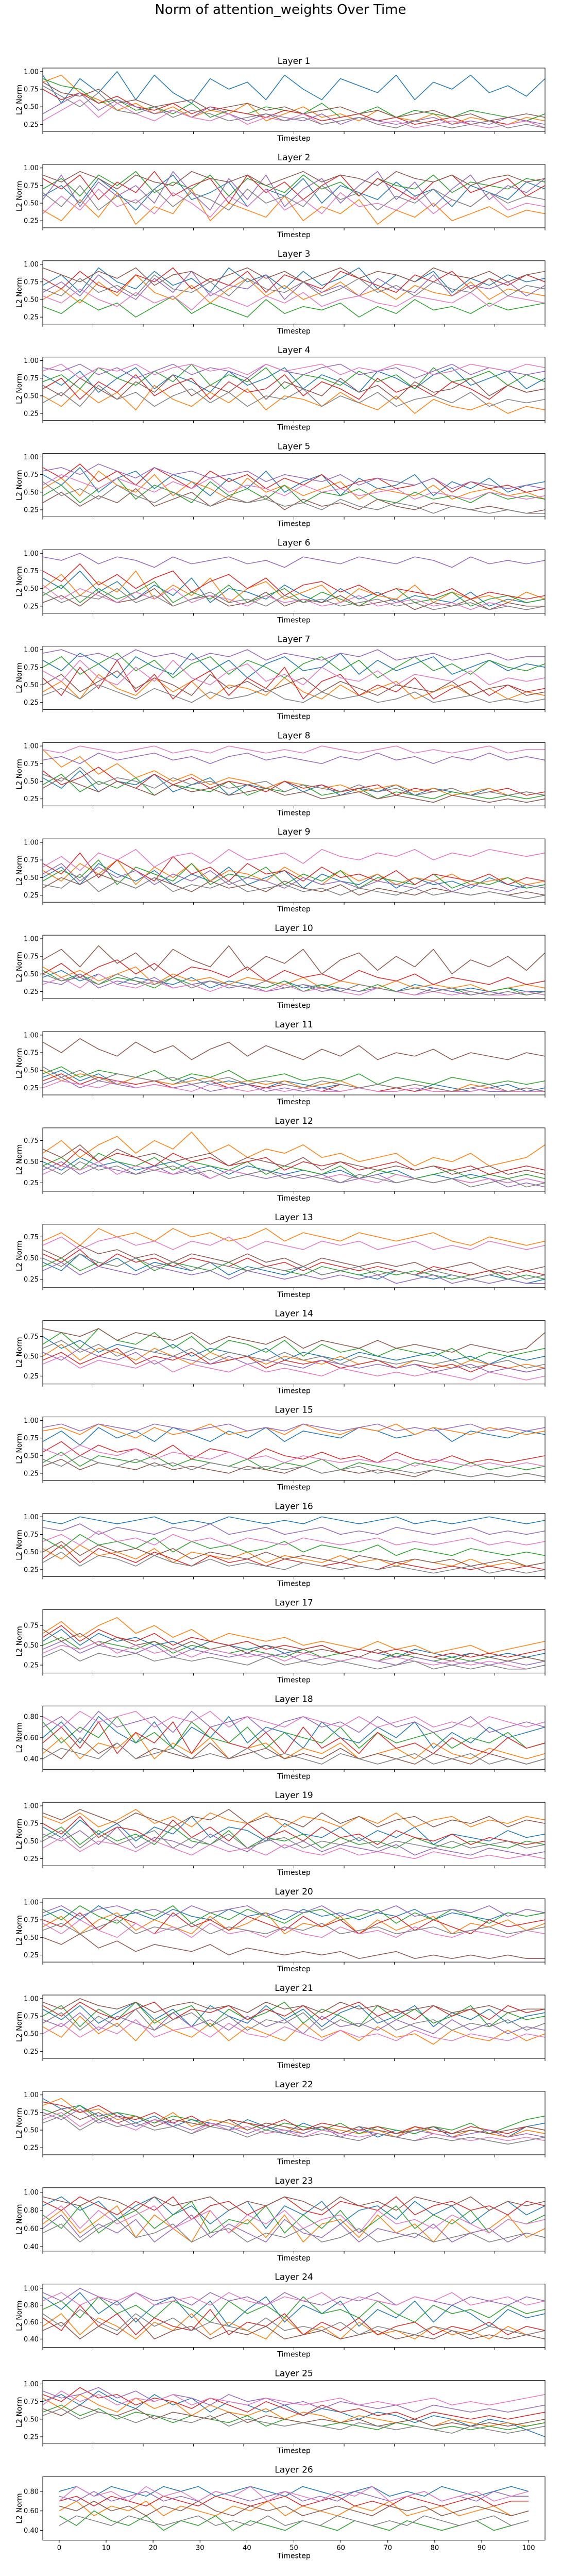  Describe the element at coordinates (294, 1314) in the screenshot. I see `subplot-title: Layer 14` at that location.